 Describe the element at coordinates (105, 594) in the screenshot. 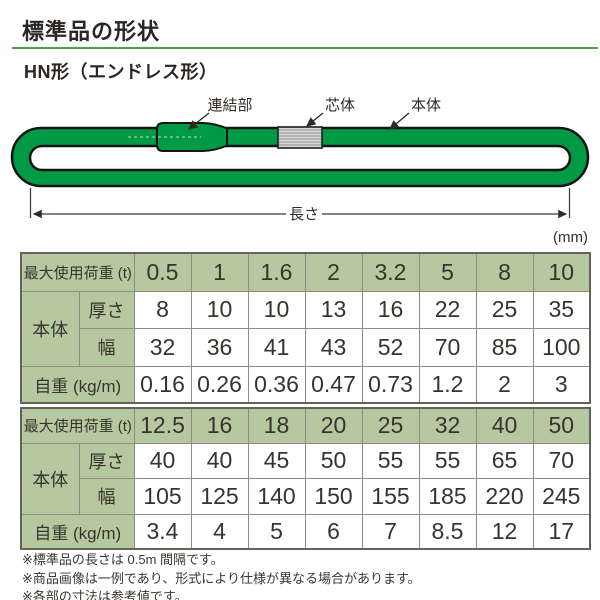

I see `footnote-line: ※各部の寸法は参考値です。` at that location.